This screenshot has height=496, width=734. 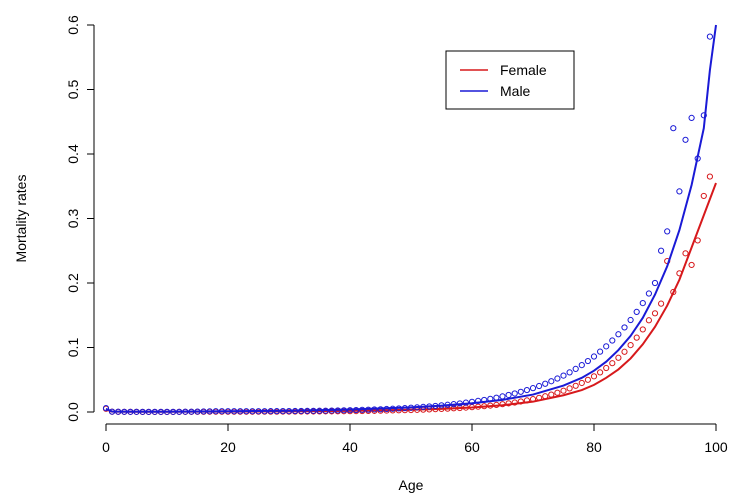 I want to click on y-tick-label: 0.6, so click(x=73, y=25).